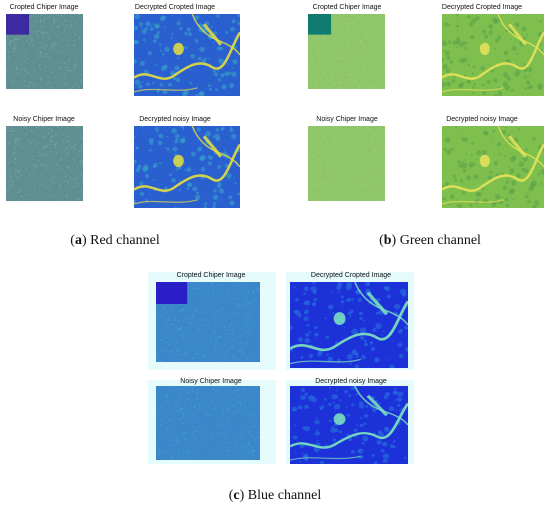 The image size is (550, 514). I want to click on image-c-noisy-cipher, so click(208, 423).